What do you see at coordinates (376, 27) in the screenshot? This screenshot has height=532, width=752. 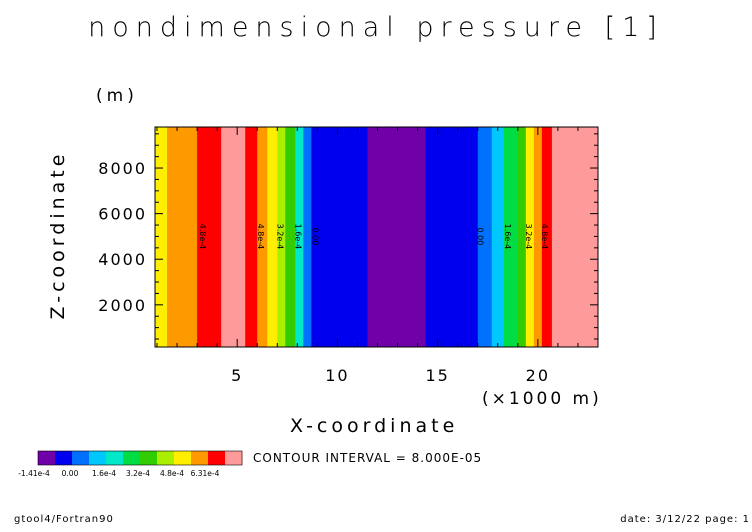 I see `chart-title: nondimensional pressure [1]` at bounding box center [376, 27].